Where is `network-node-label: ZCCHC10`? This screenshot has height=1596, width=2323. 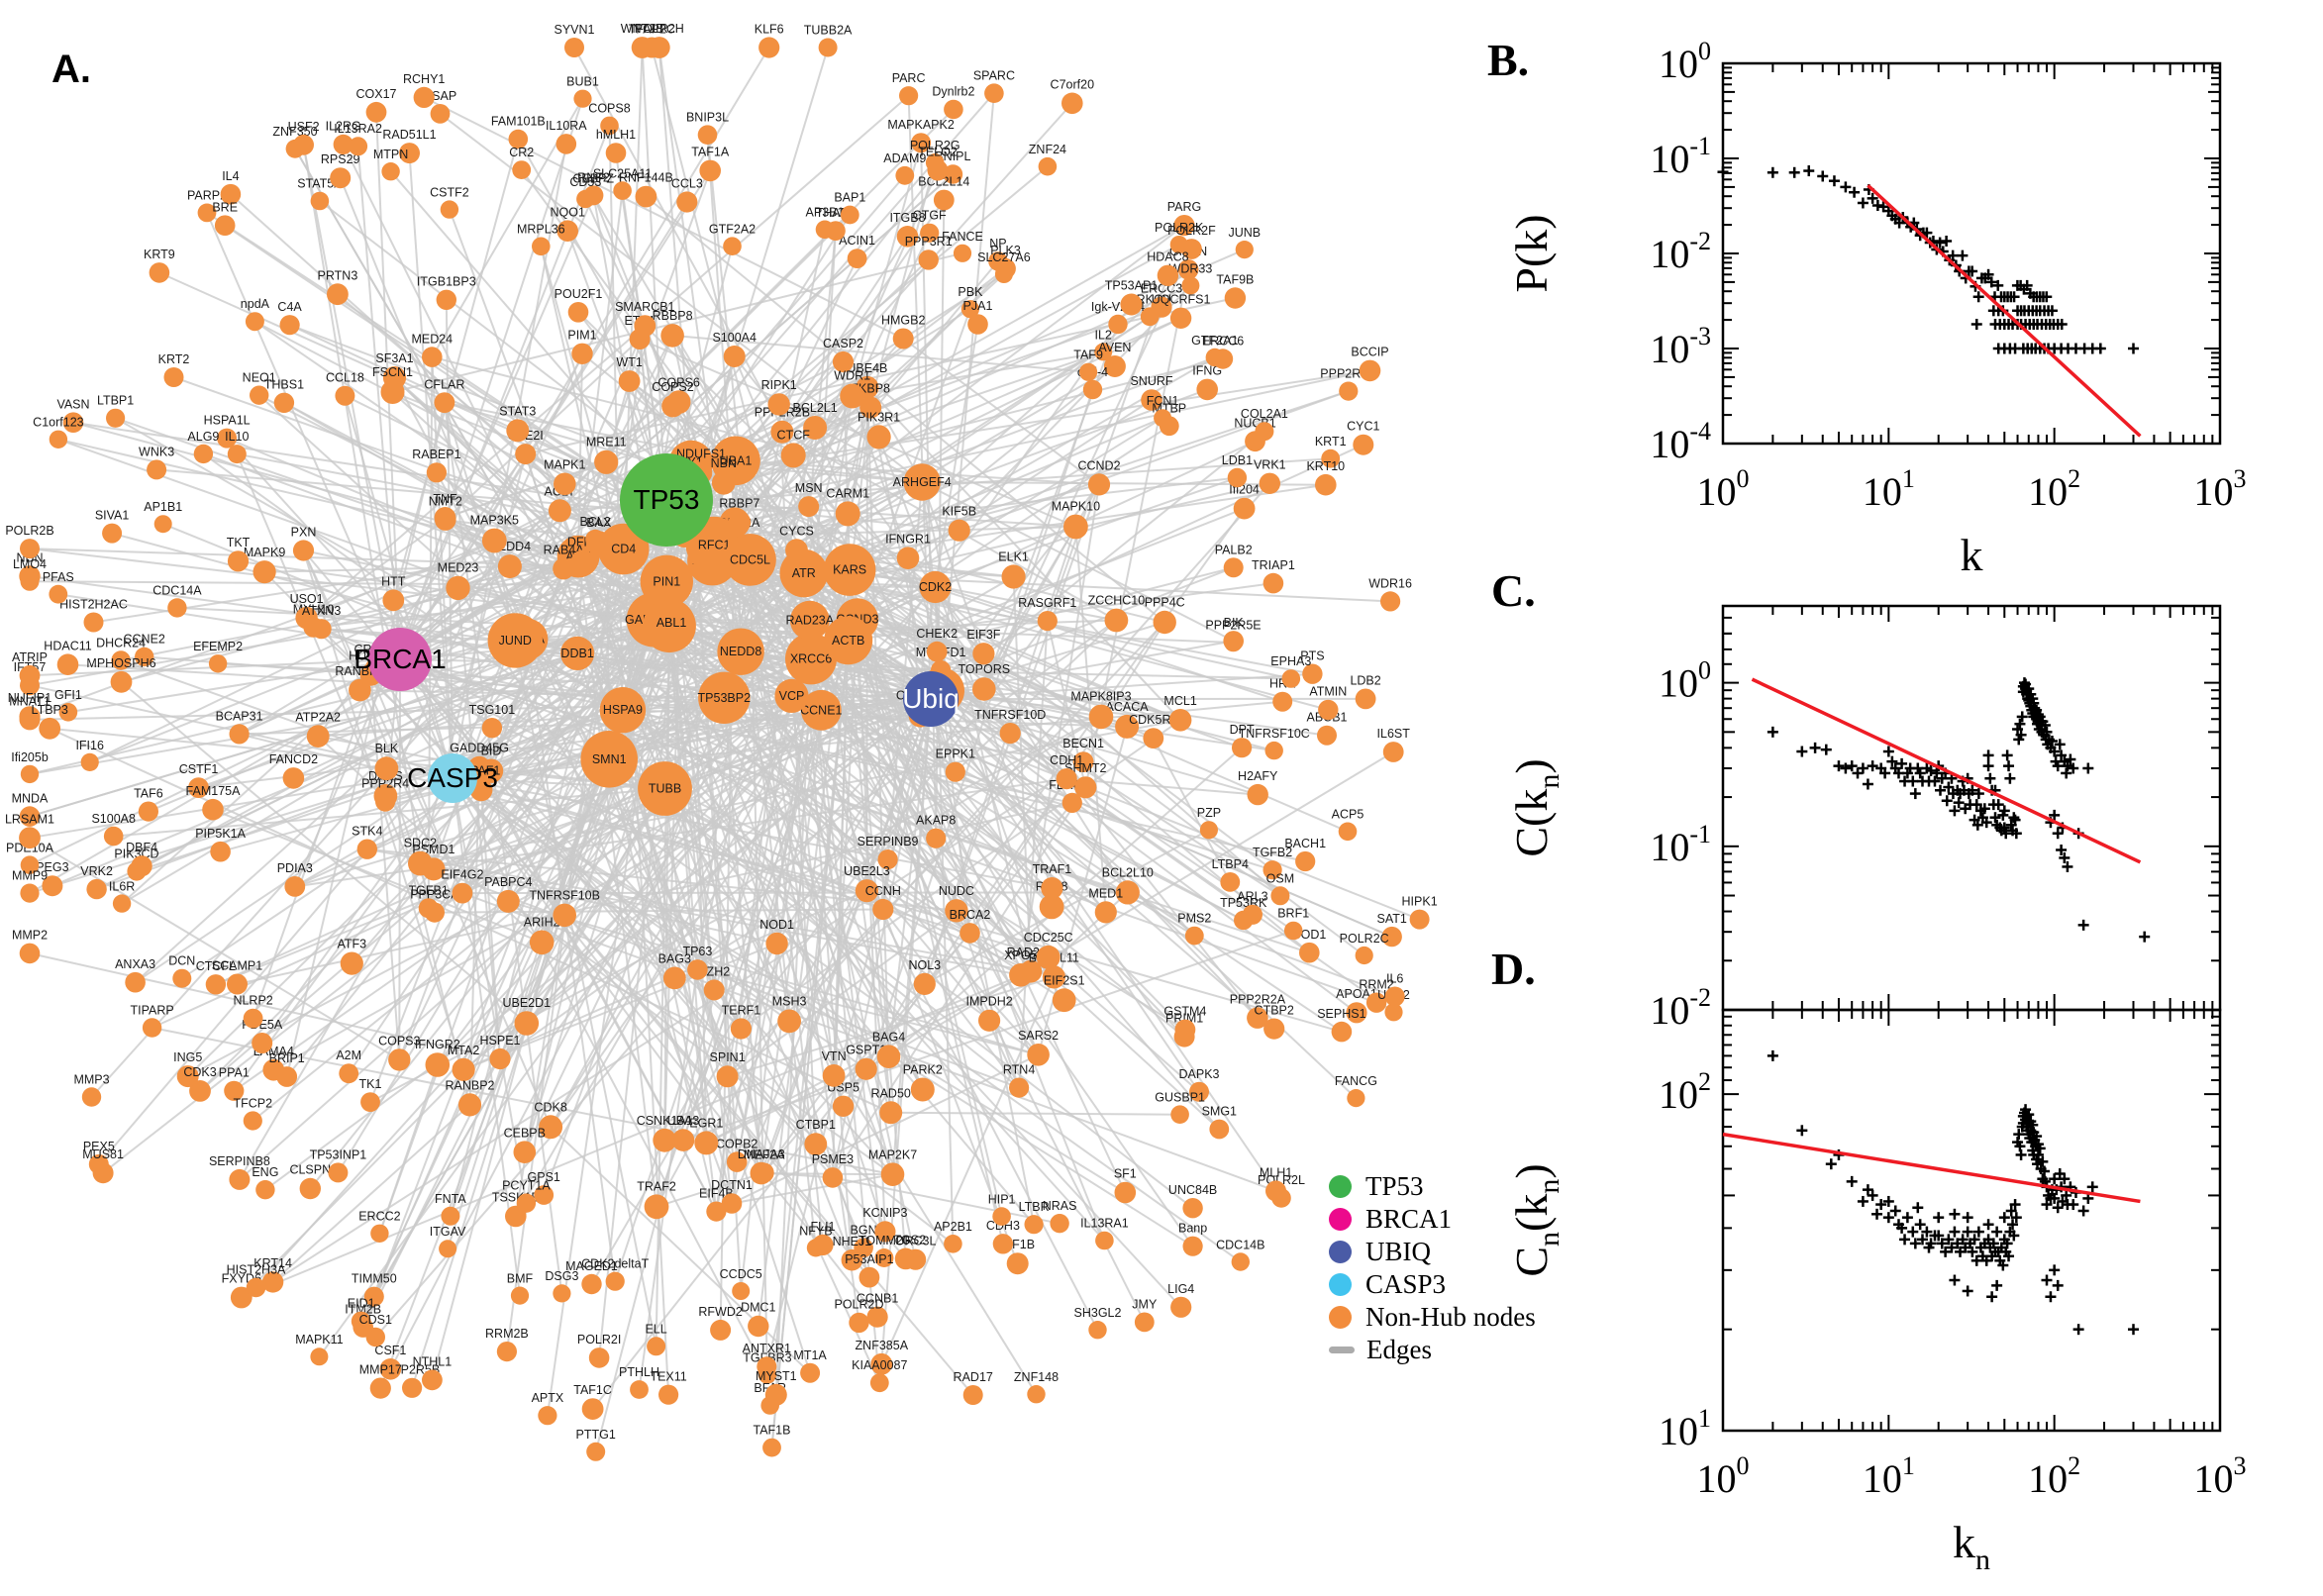
network-node-label: ZCCHC10 is located at coordinates (1117, 601).